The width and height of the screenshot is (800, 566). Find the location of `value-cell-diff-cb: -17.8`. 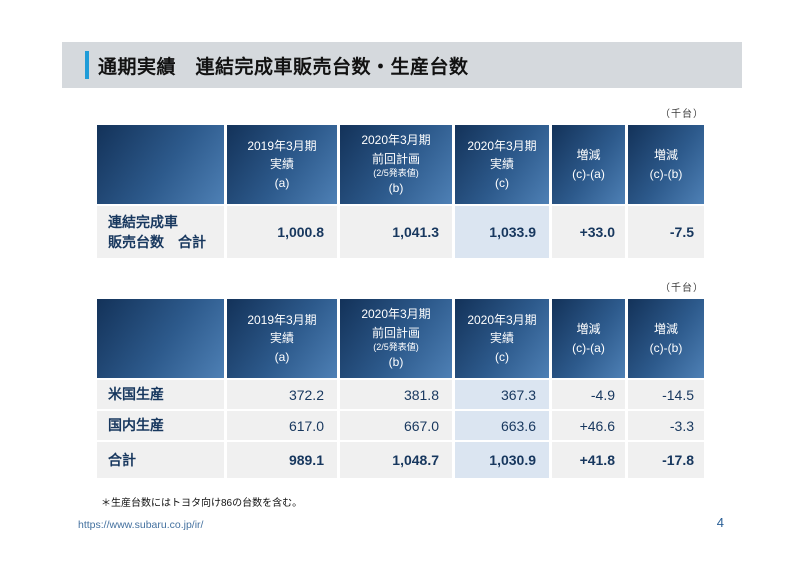

value-cell-diff-cb: -17.8 is located at coordinates (666, 460).